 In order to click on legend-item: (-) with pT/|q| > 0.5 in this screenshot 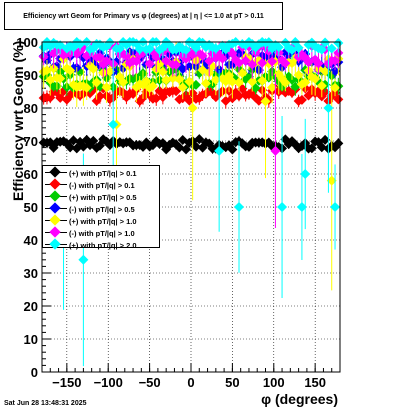, I will do `click(101, 208)`.